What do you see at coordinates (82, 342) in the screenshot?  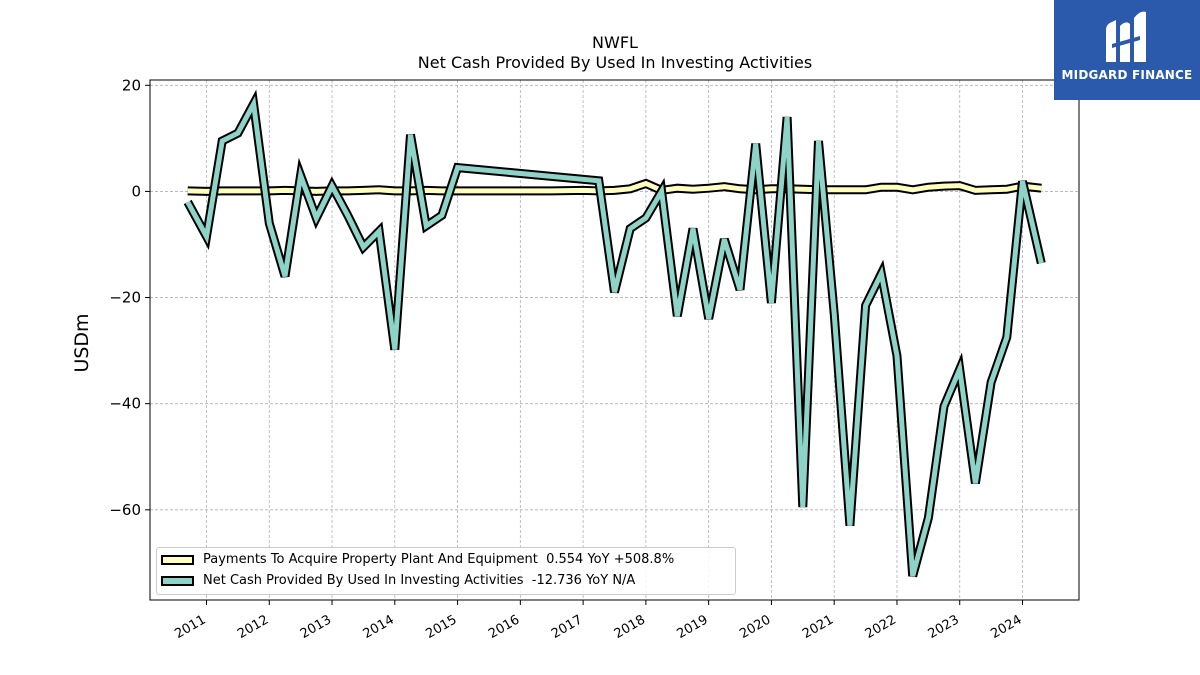 I see `y-axis-label: USDm` at bounding box center [82, 342].